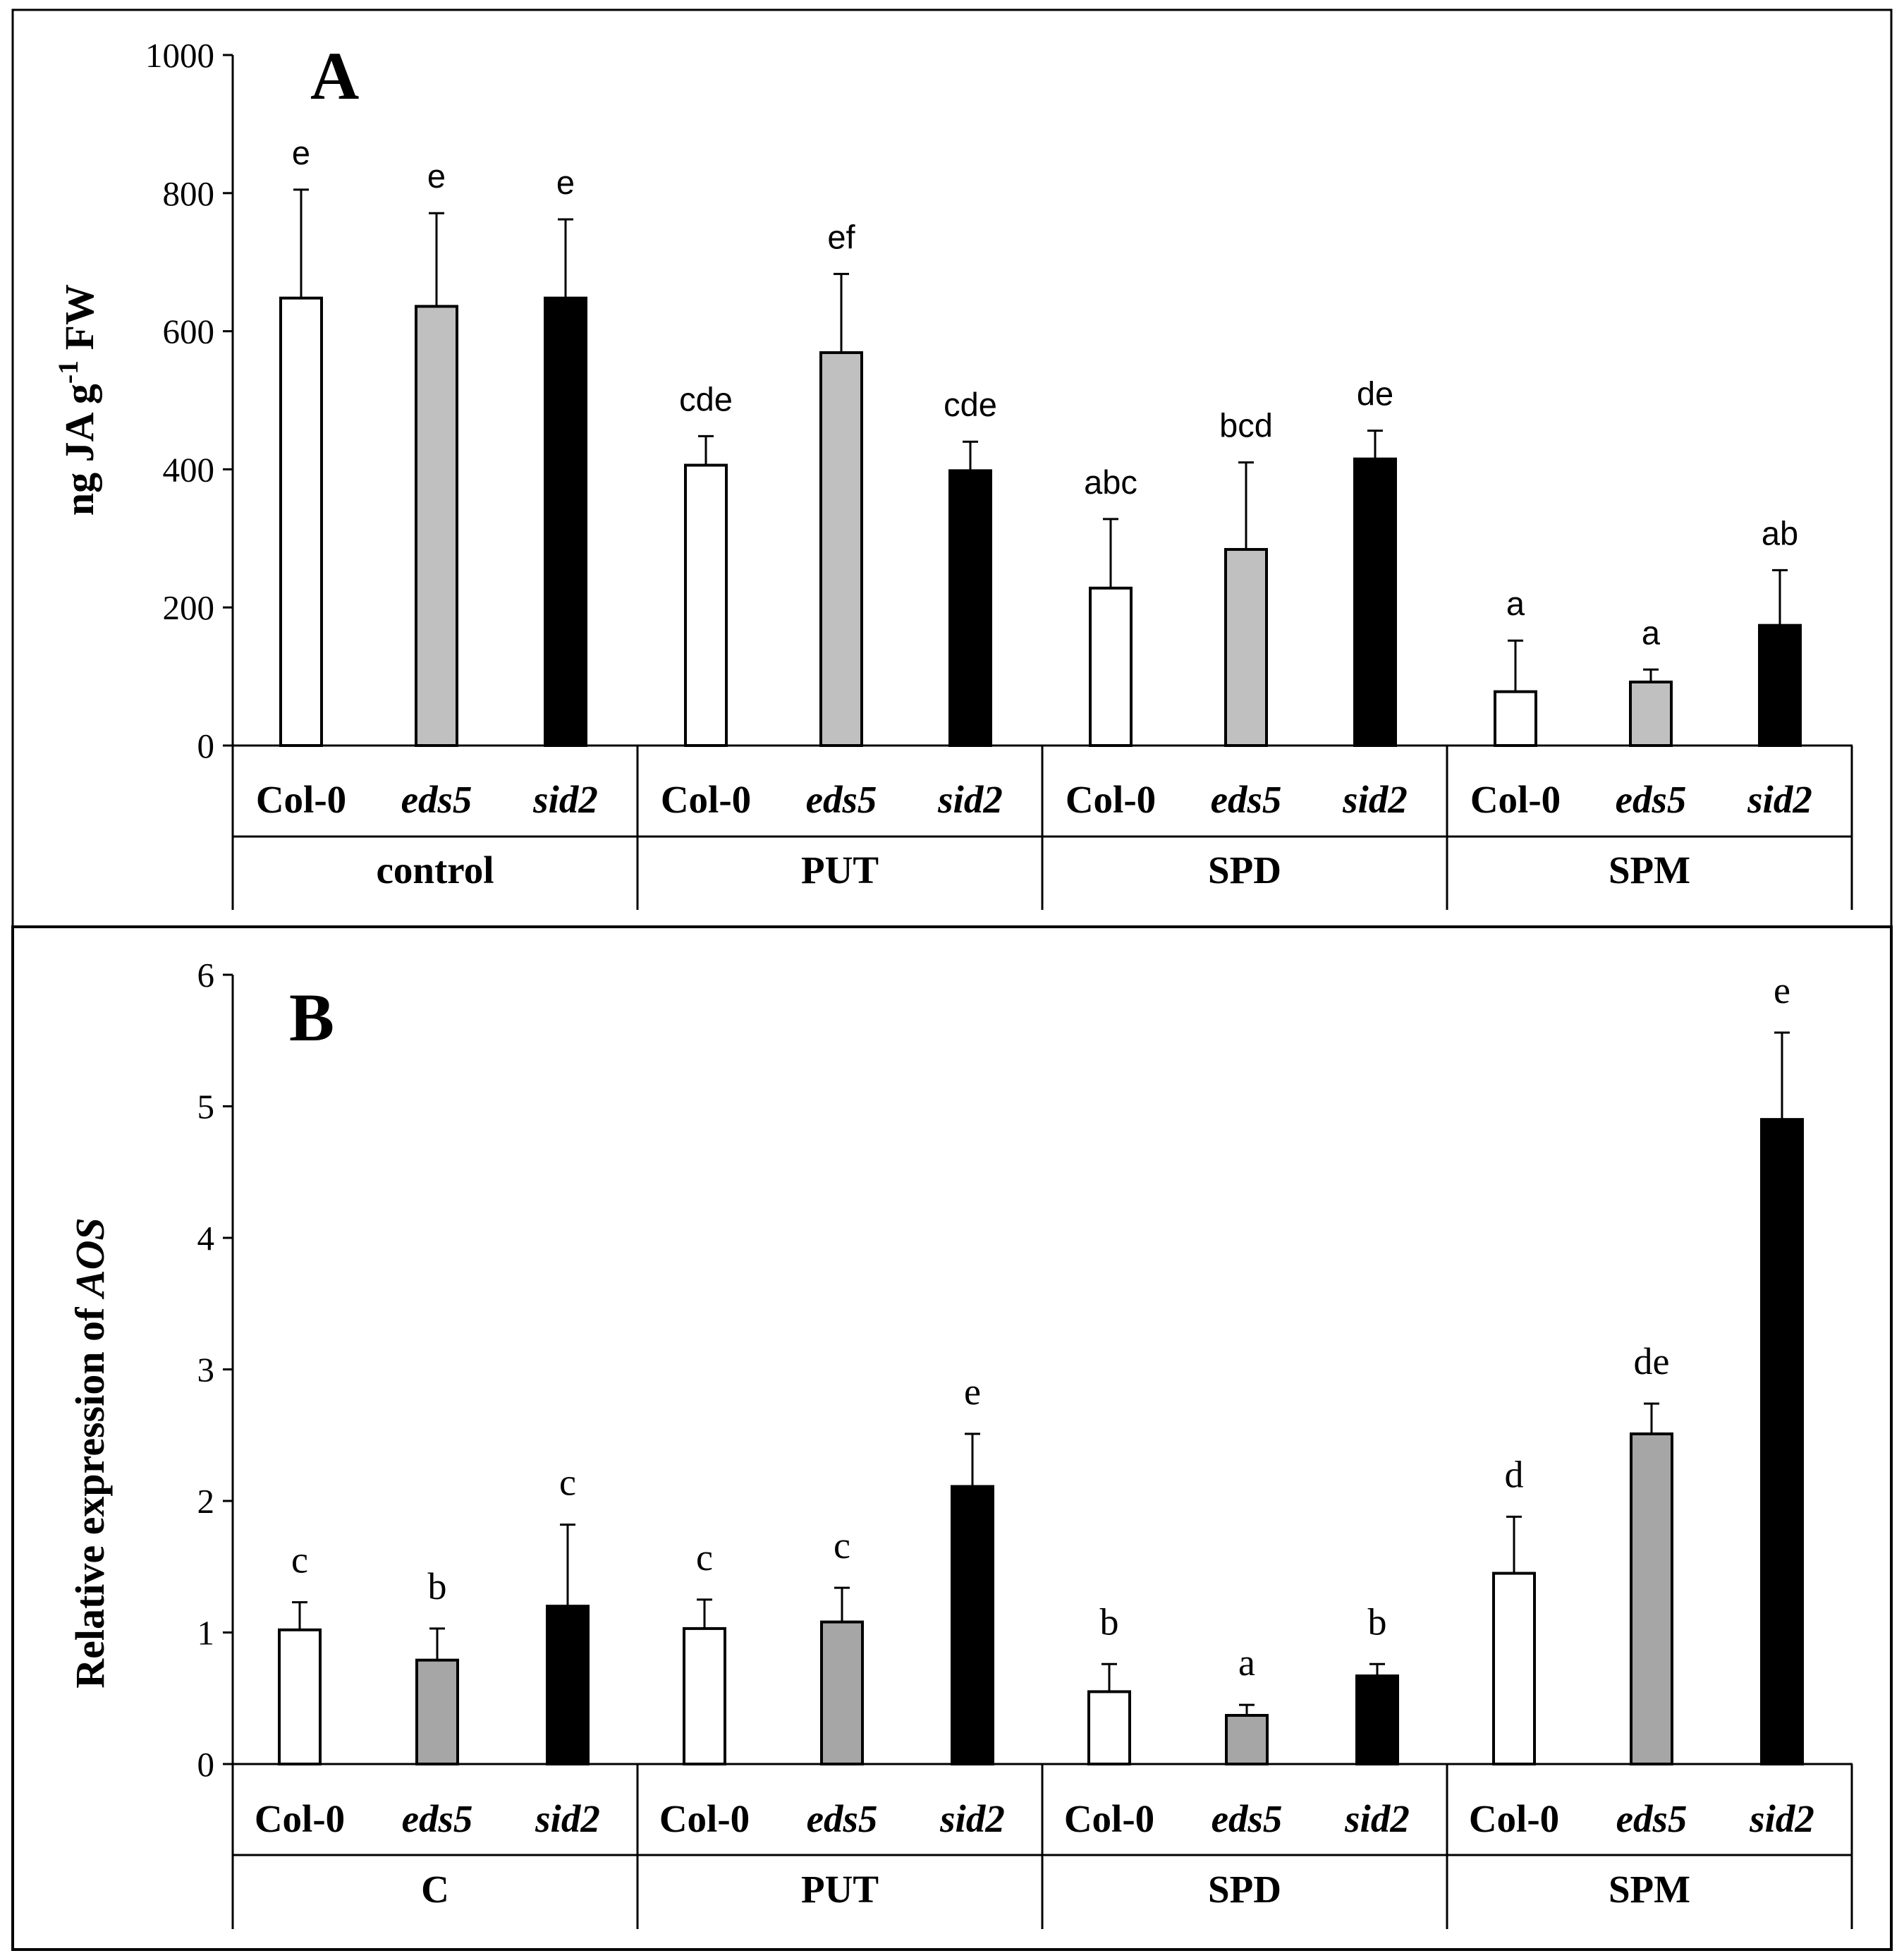  What do you see at coordinates (79, 322) in the screenshot?
I see `panel-a-y-axis-label-tail: FW` at bounding box center [79, 322].